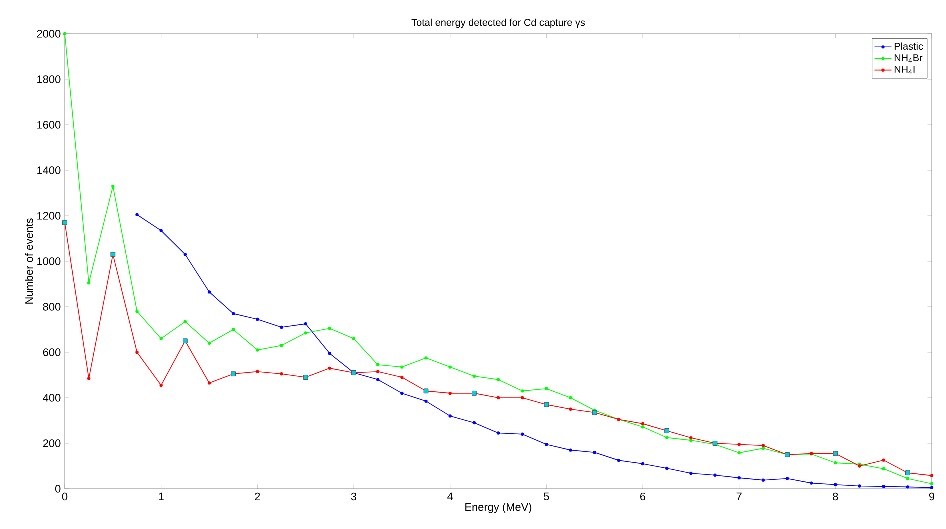 The height and width of the screenshot is (529, 946). Describe the element at coordinates (451, 496) in the screenshot. I see `x-tick-label: 4` at that location.